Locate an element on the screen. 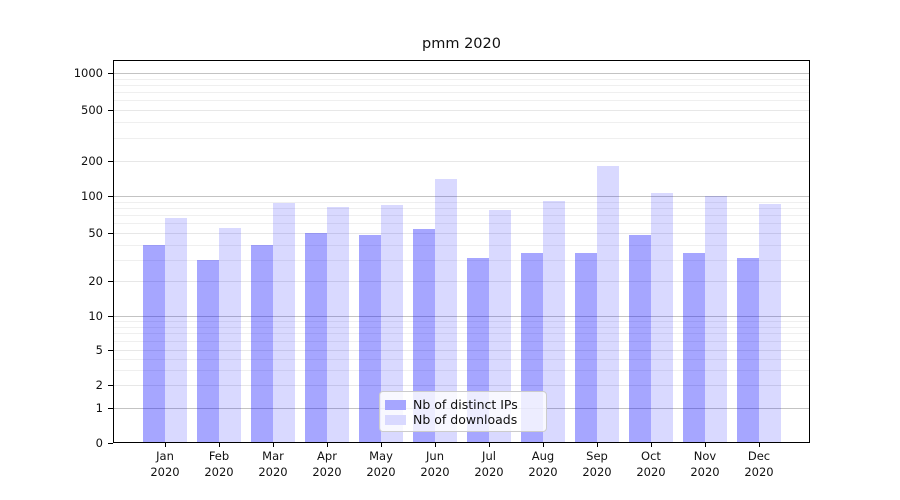 The height and width of the screenshot is (500, 900). x-tick-label-may: May 2020 is located at coordinates (381, 464).